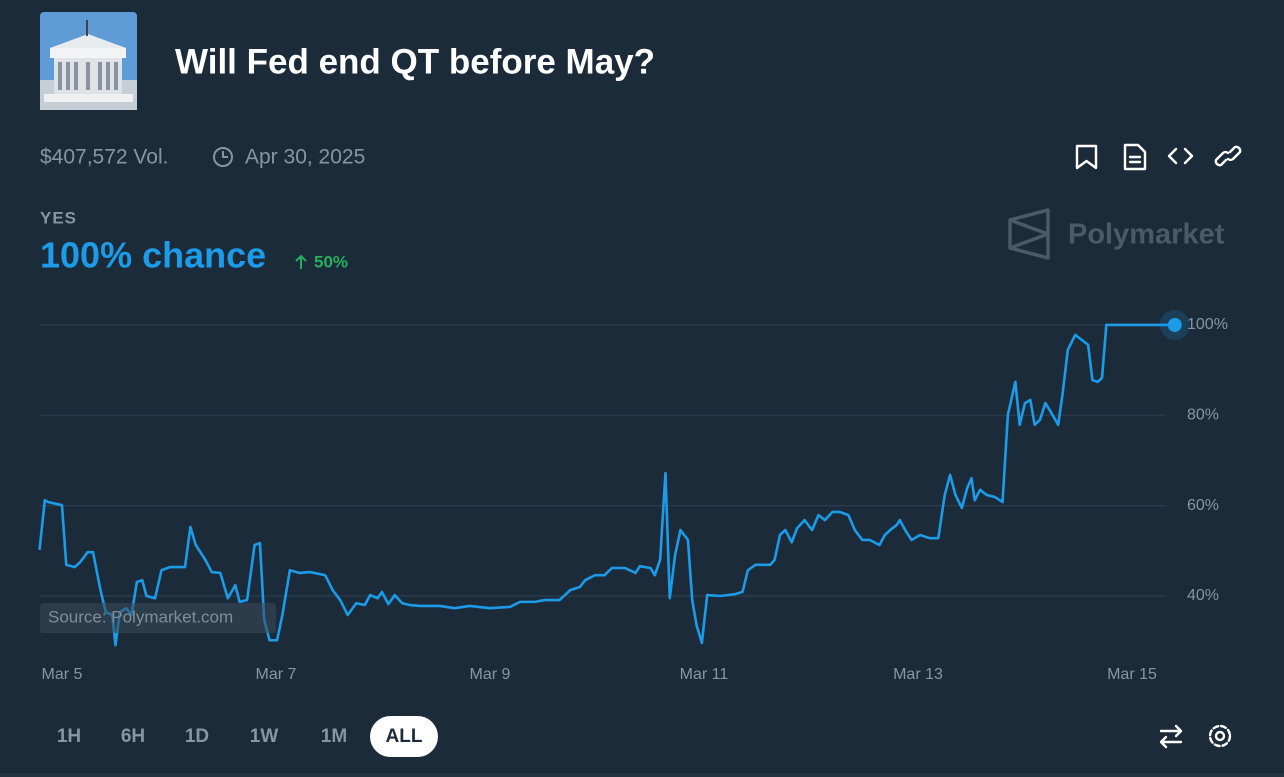  What do you see at coordinates (247, 736) in the screenshot?
I see `time-range-bar: 1H 6H 1D 1W 1M ALL` at bounding box center [247, 736].